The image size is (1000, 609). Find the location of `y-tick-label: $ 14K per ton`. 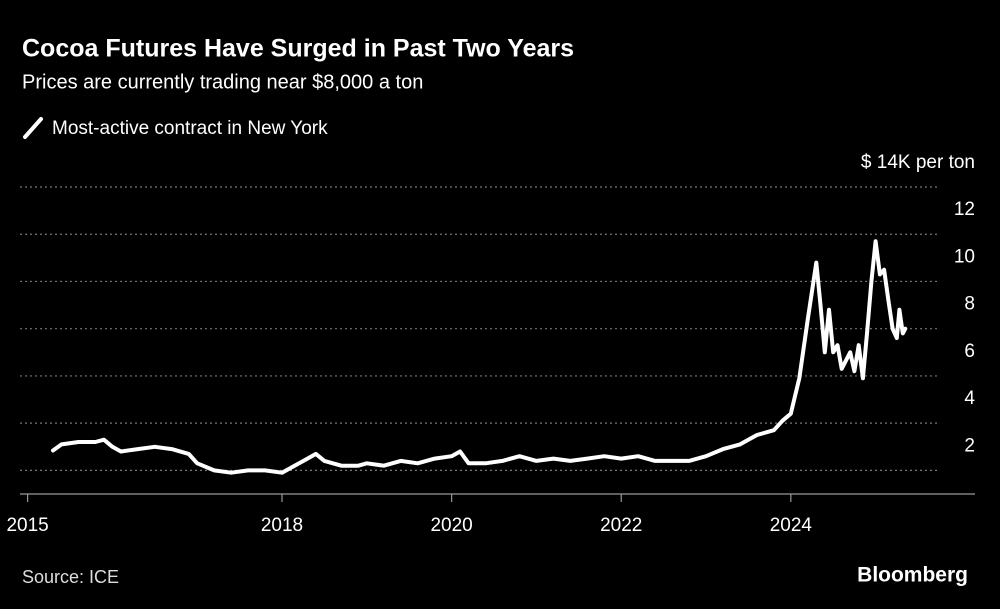

y-tick-label: $ 14K per ton is located at coordinates (918, 162).